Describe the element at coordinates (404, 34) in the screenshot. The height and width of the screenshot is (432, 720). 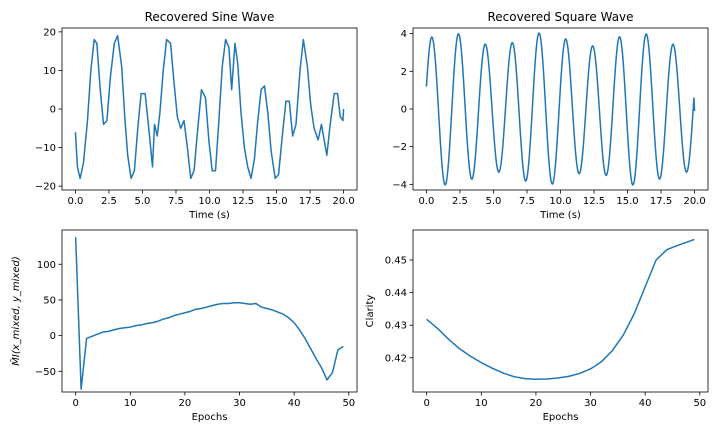
I see `y-tick-label: 4` at that location.